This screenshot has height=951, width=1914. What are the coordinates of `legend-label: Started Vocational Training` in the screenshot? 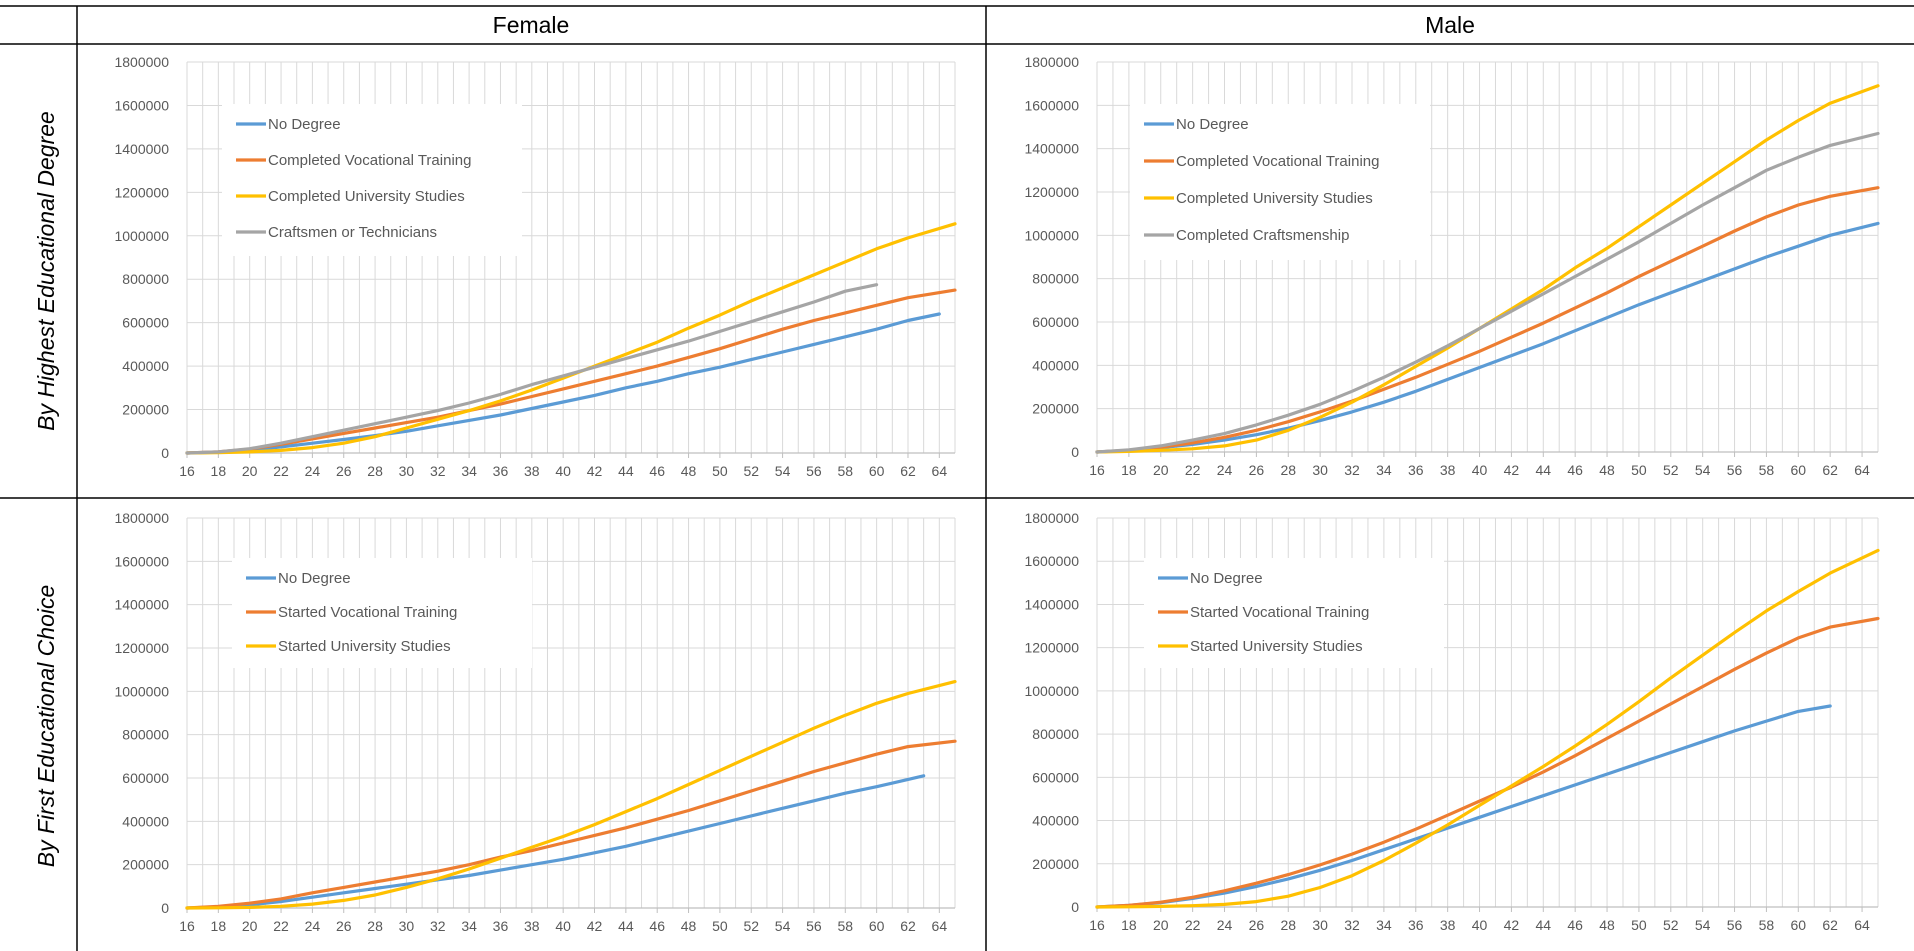 It's located at (367, 612).